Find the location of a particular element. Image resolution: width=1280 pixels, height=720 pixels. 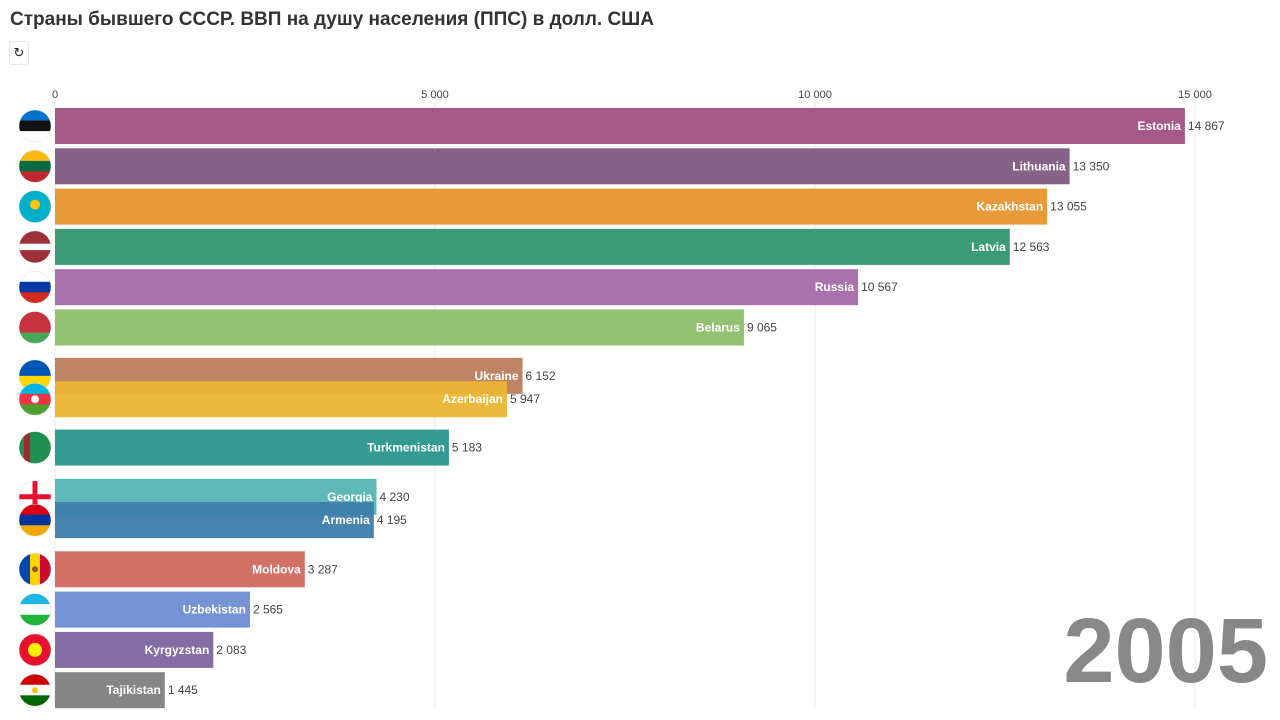

bar-value-label: 2 083 is located at coordinates (231, 650).